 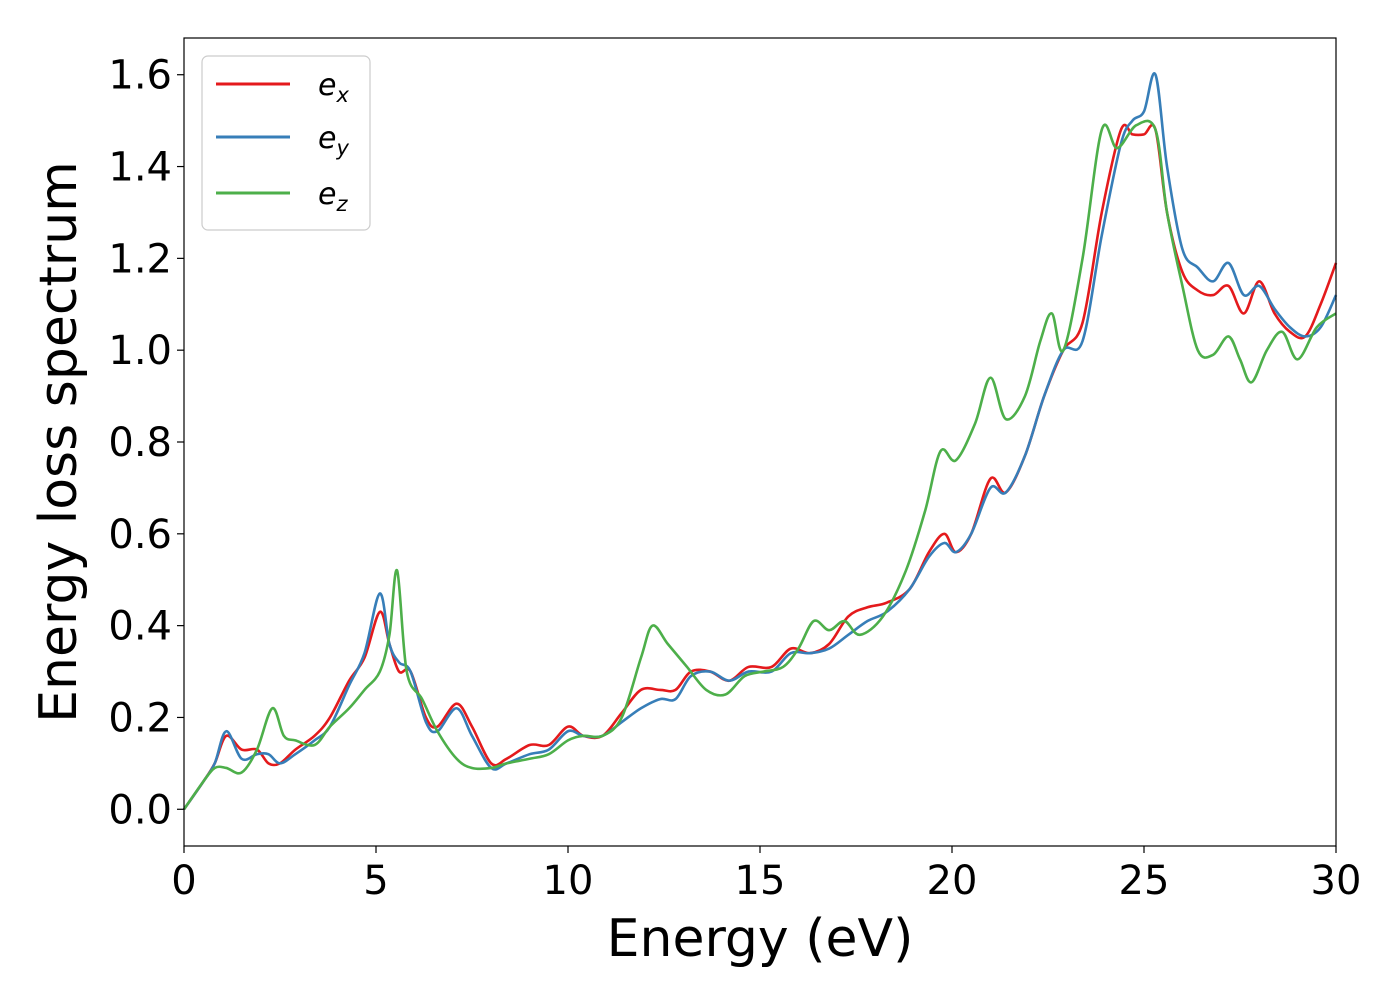 I want to click on x-tick-label: 10, so click(x=568, y=881).